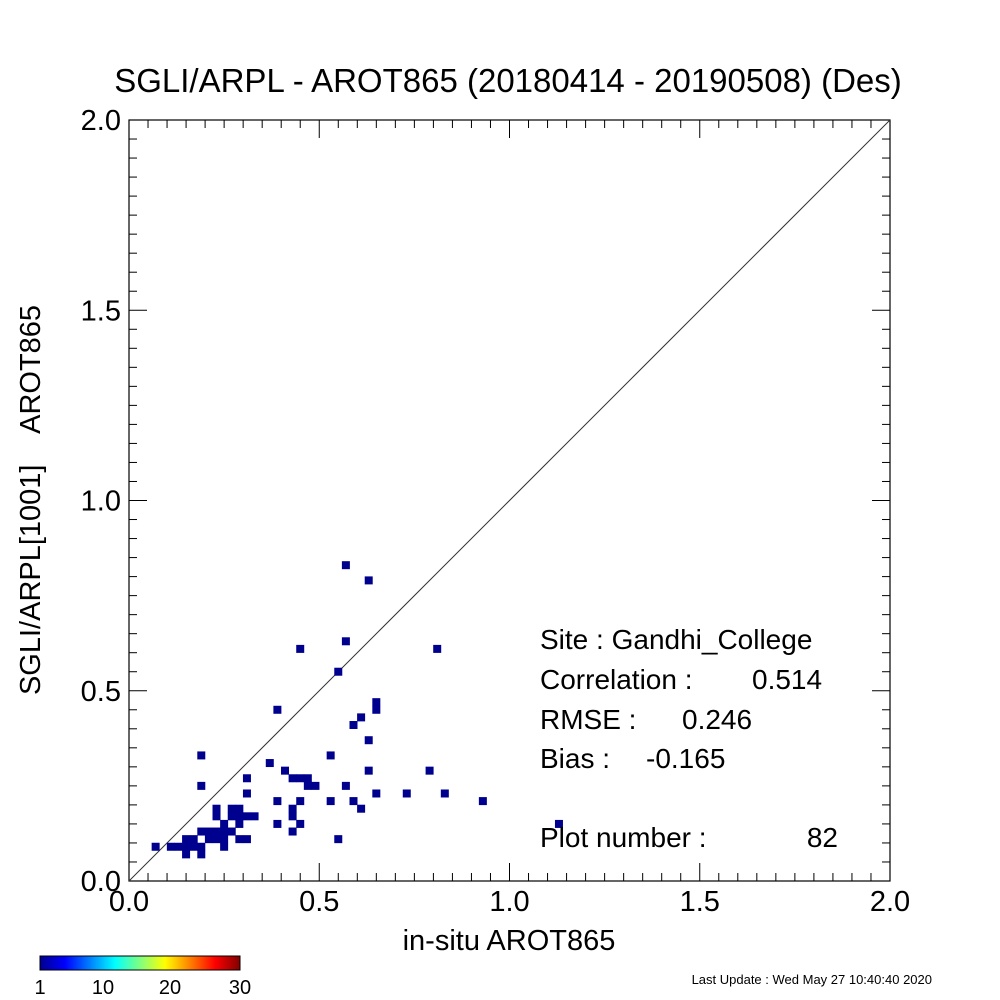  I want to click on y-tick-labels: 0.0 0.5 1.0 1.5 2.0, so click(101, 501).